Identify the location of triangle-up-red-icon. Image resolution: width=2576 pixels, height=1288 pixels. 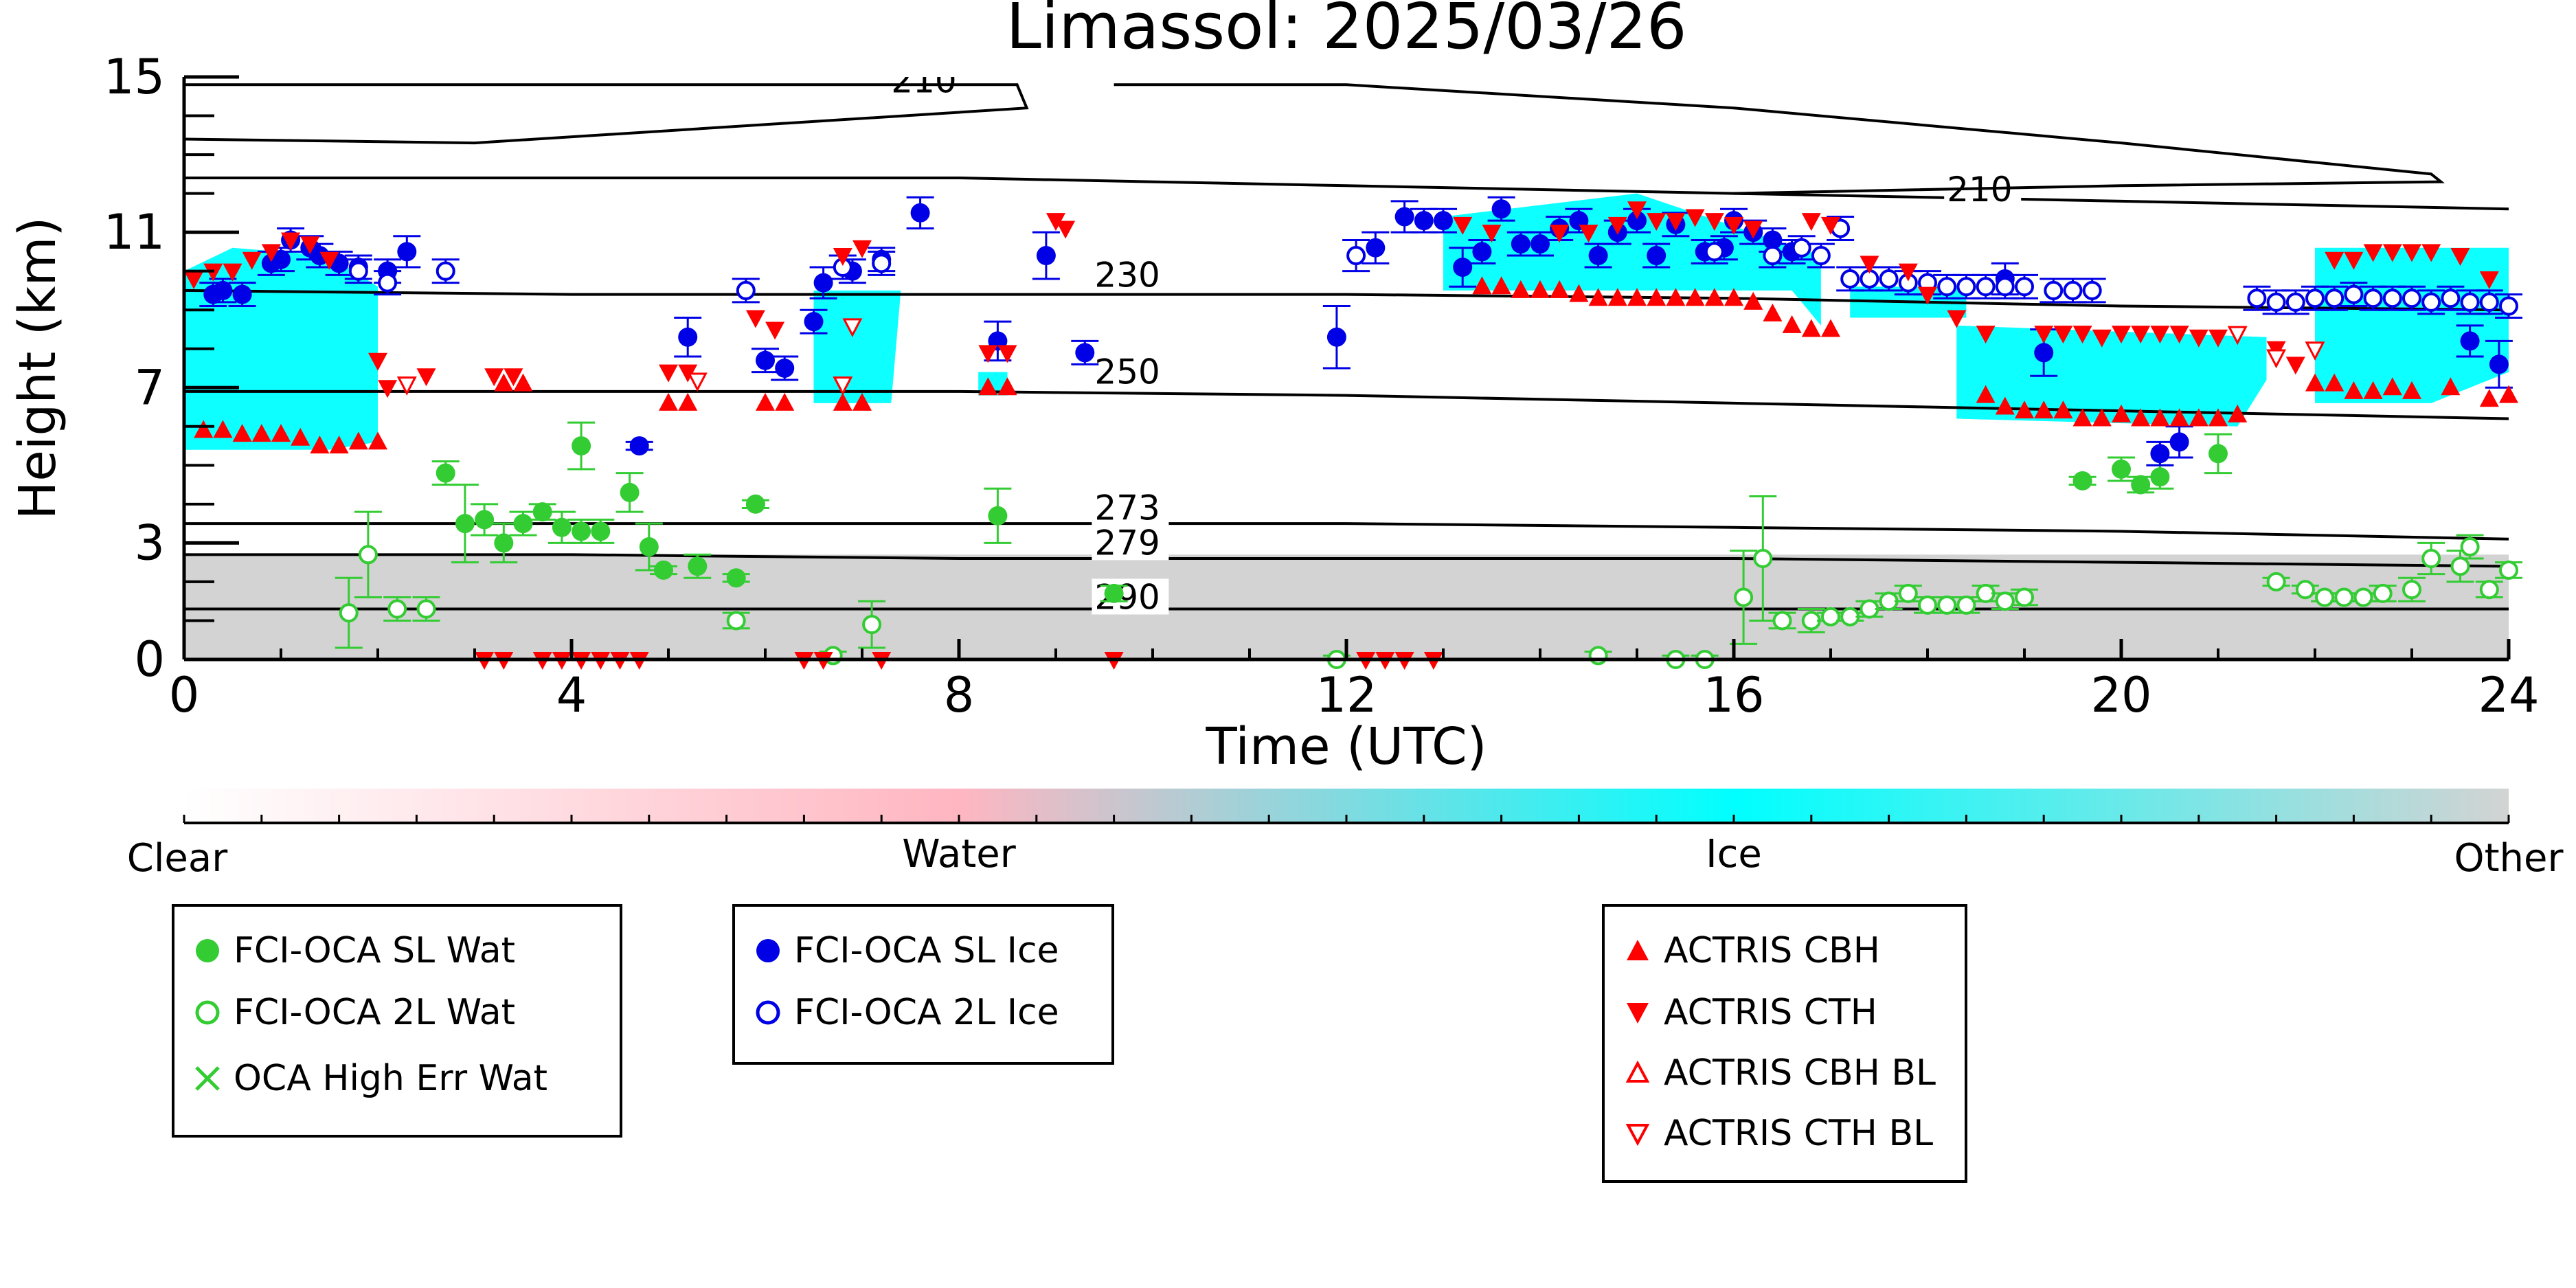
(1637, 950).